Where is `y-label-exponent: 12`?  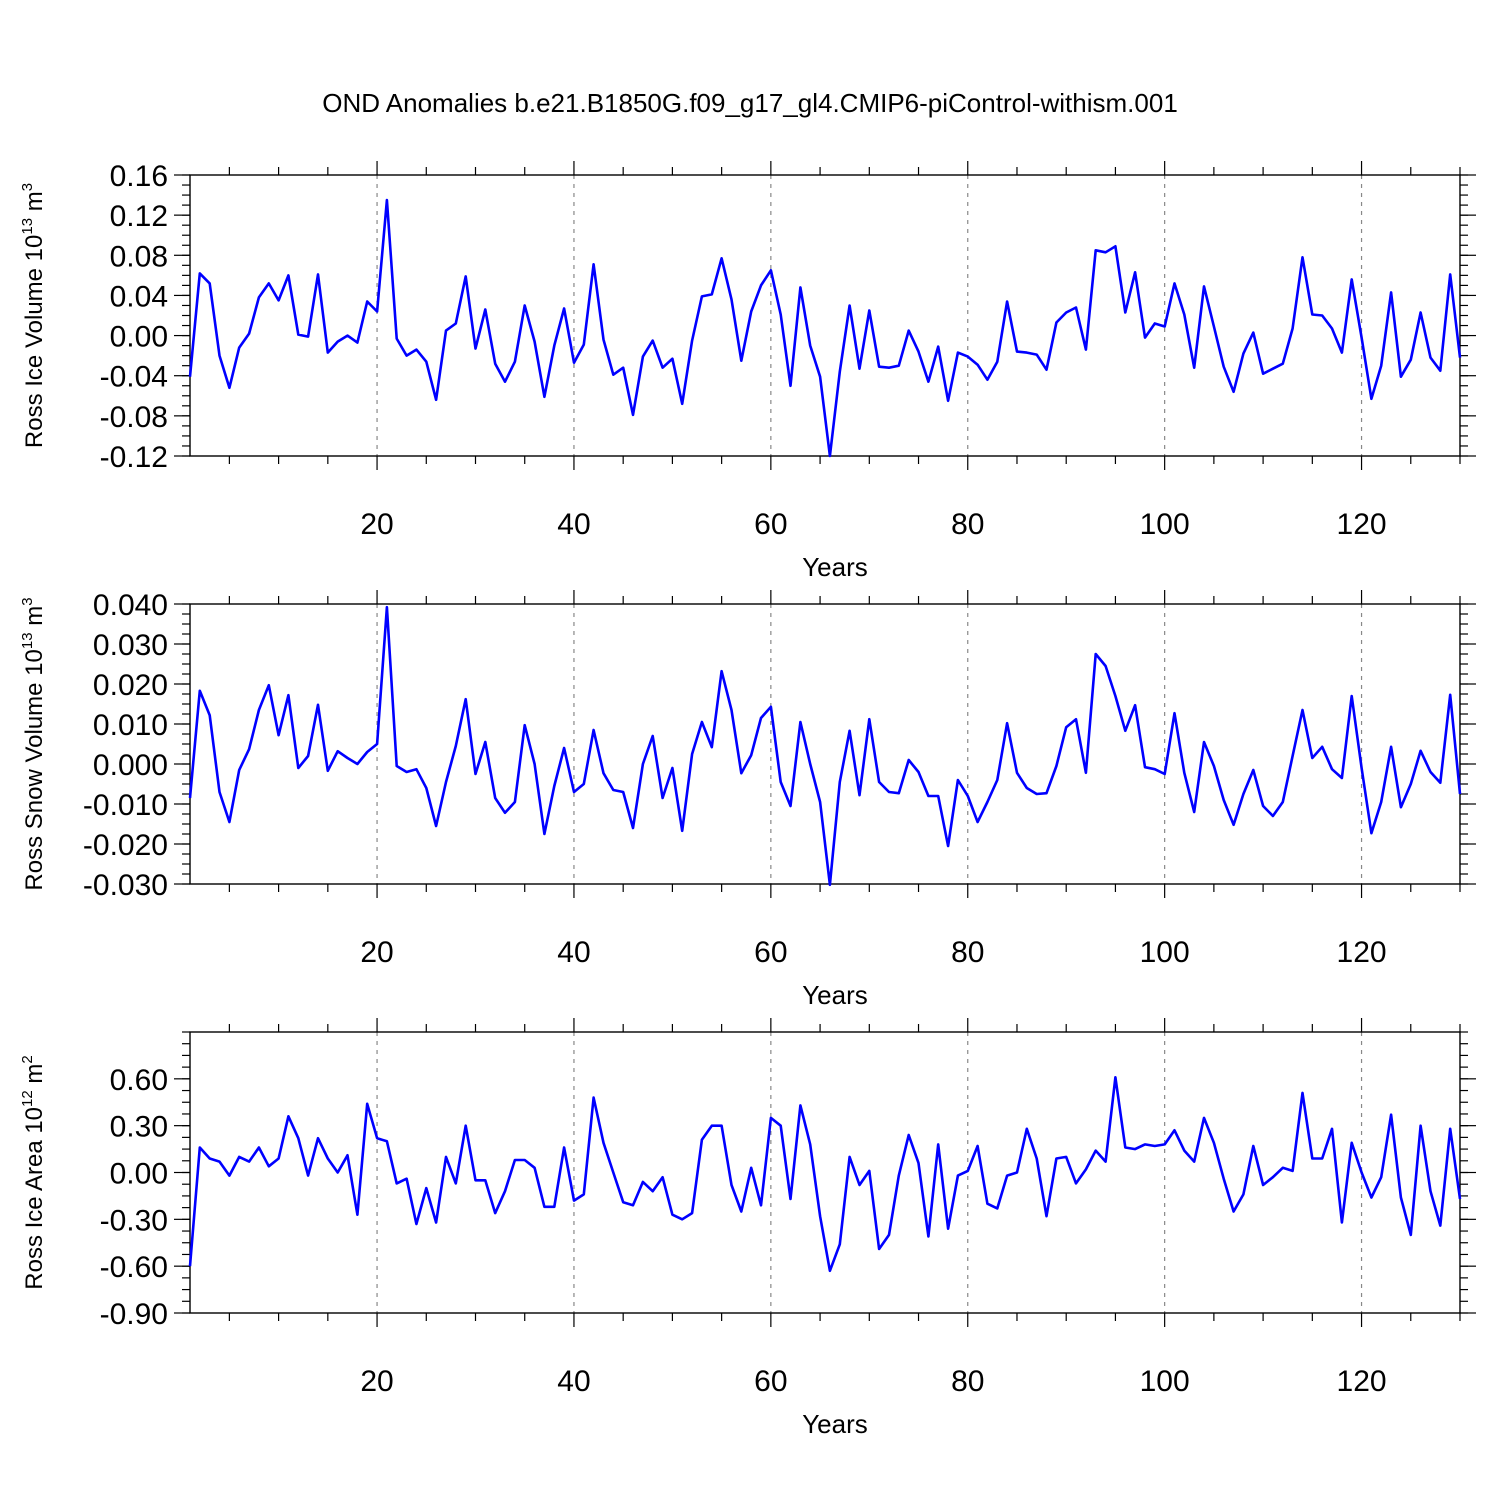 y-label-exponent: 12 is located at coordinates (27, 1098).